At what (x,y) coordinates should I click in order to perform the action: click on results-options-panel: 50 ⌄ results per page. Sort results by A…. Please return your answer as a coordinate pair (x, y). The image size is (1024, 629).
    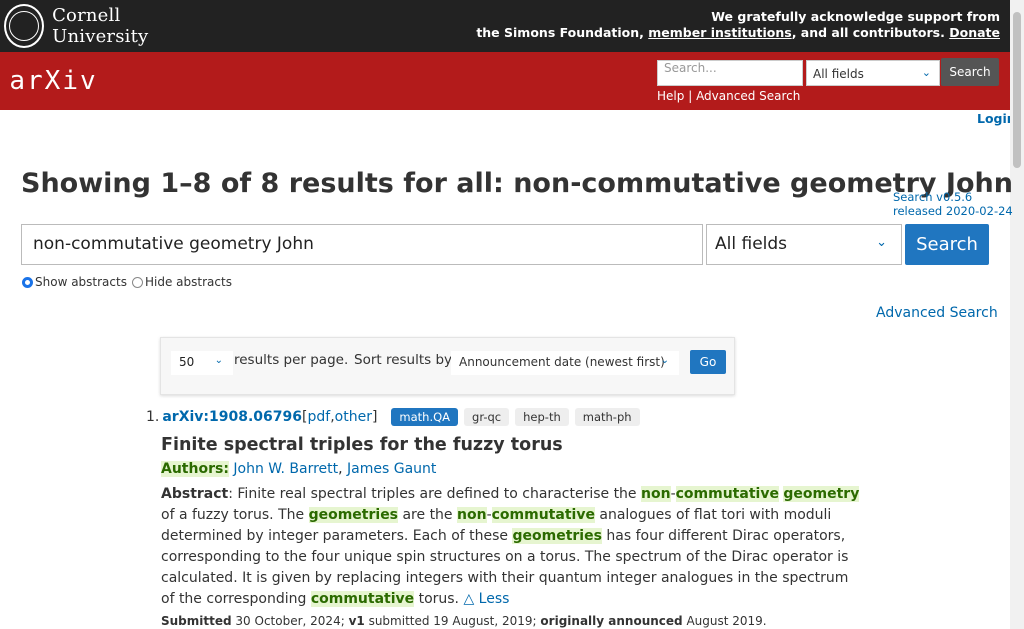
    Looking at the image, I should click on (447, 366).